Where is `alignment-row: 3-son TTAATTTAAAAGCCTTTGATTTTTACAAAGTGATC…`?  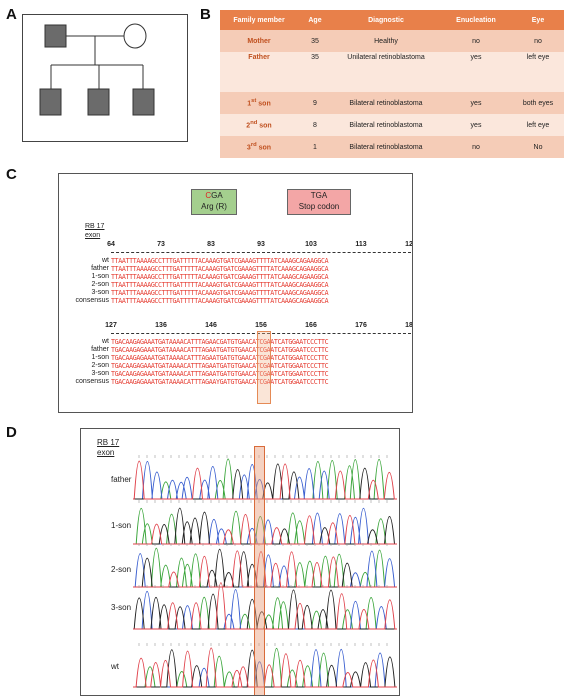 alignment-row: 3-son TTAATTTAAAAGCCTTTGATTTTTACAAAGTGATC… is located at coordinates (235, 293).